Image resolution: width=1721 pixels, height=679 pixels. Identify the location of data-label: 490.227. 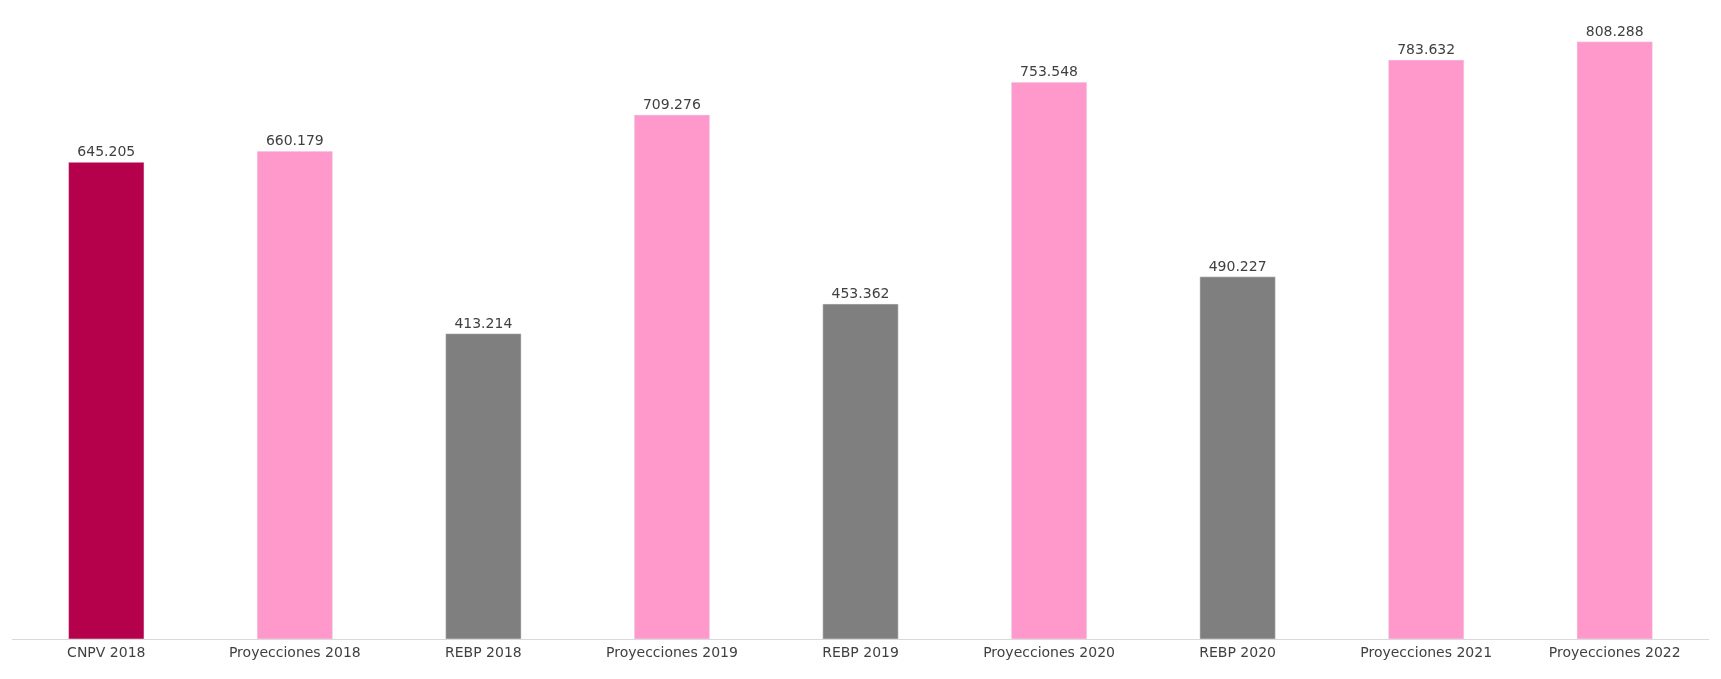
(1237, 265).